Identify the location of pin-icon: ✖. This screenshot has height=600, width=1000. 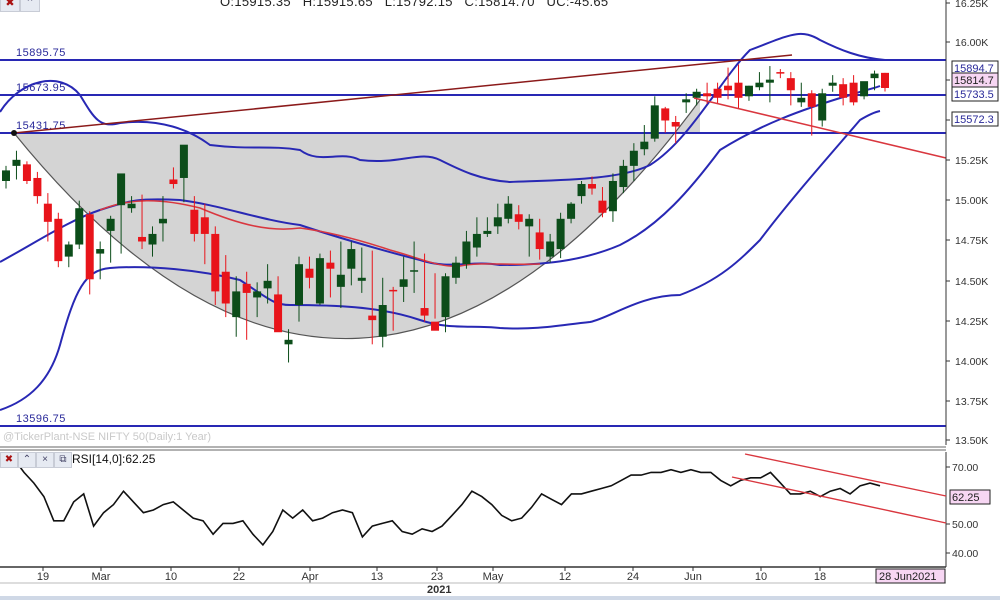
(9, 460).